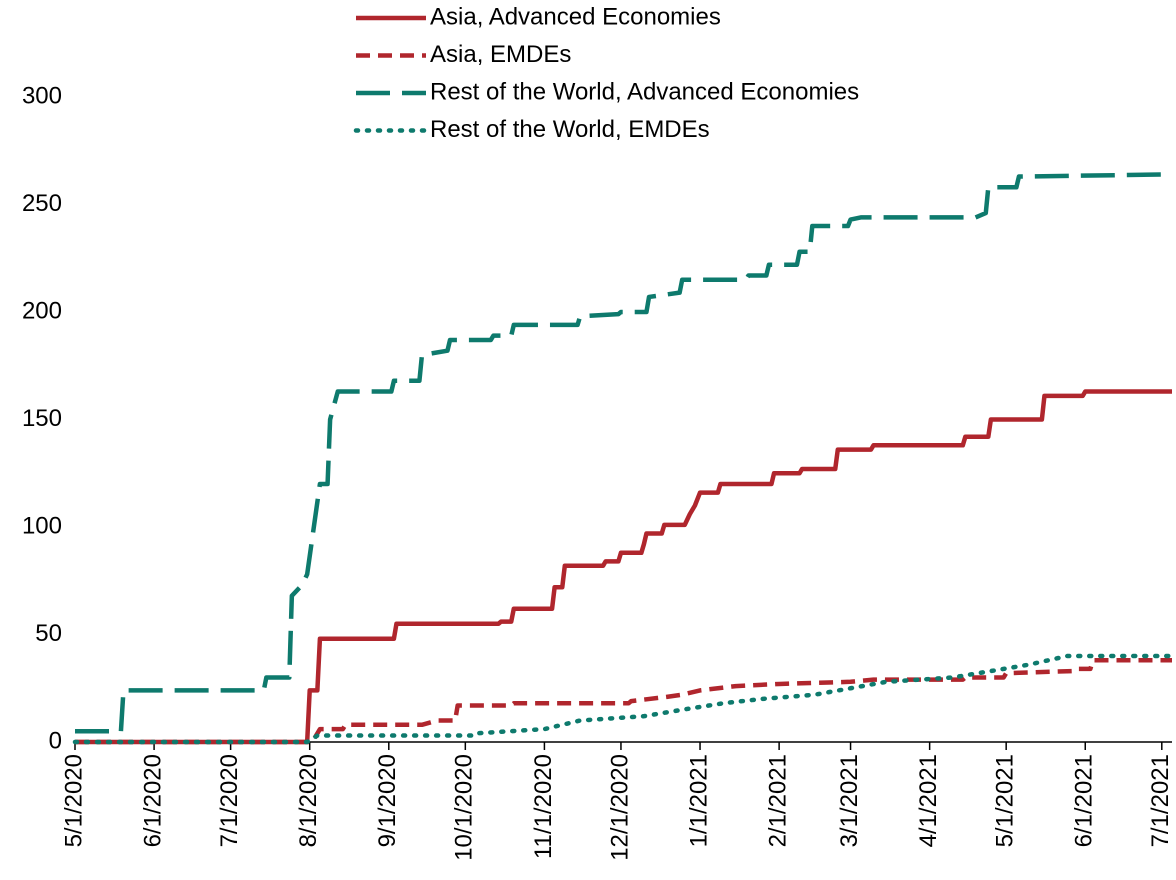 This screenshot has width=1176, height=880. I want to click on y-tick-label: 0, so click(55, 740).